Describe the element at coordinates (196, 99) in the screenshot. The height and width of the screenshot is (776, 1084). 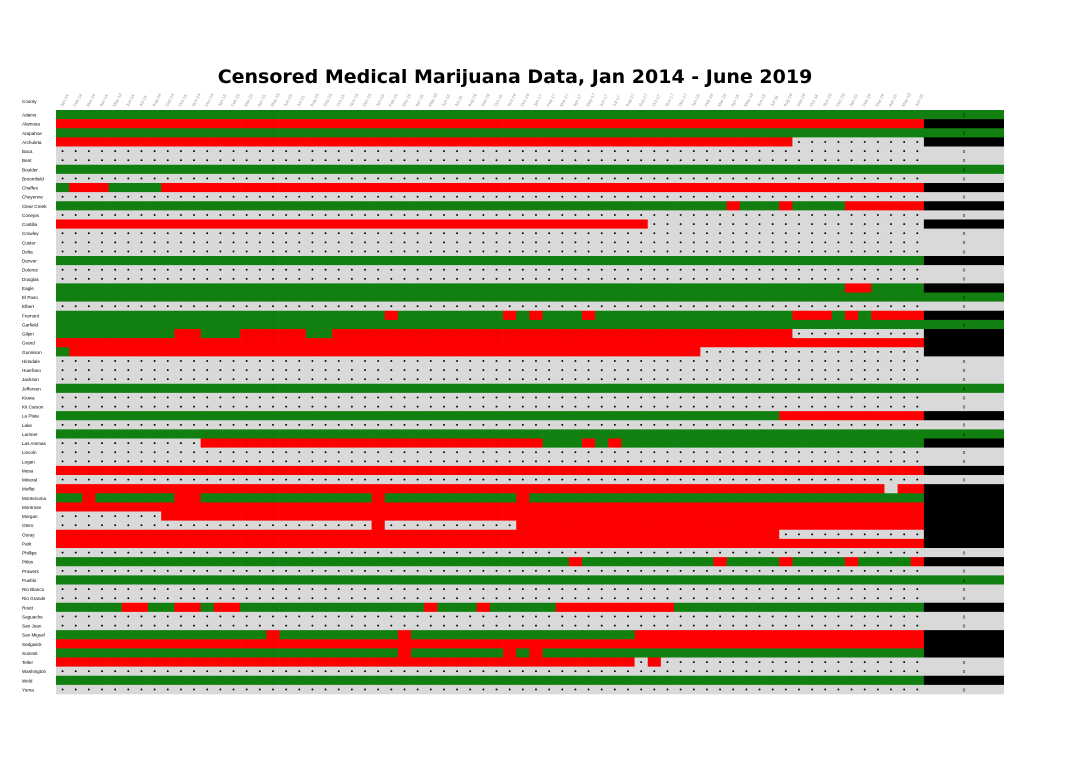
I see `month-tick-label: Nov-14` at that location.